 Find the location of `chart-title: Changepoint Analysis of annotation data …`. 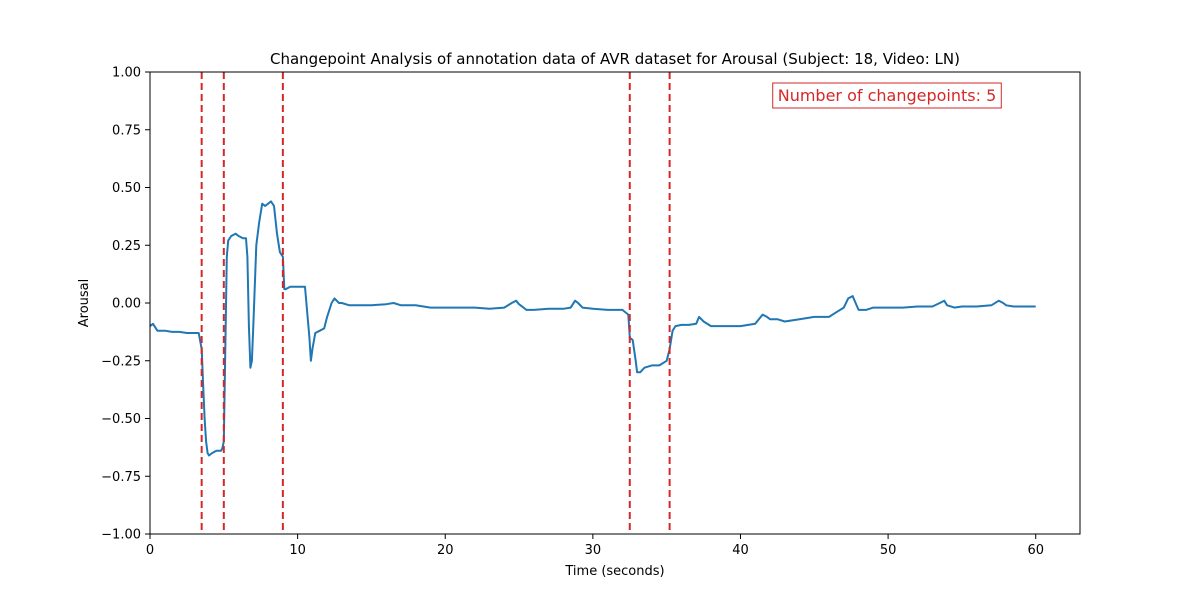

chart-title: Changepoint Analysis of annotation data … is located at coordinates (615, 59).